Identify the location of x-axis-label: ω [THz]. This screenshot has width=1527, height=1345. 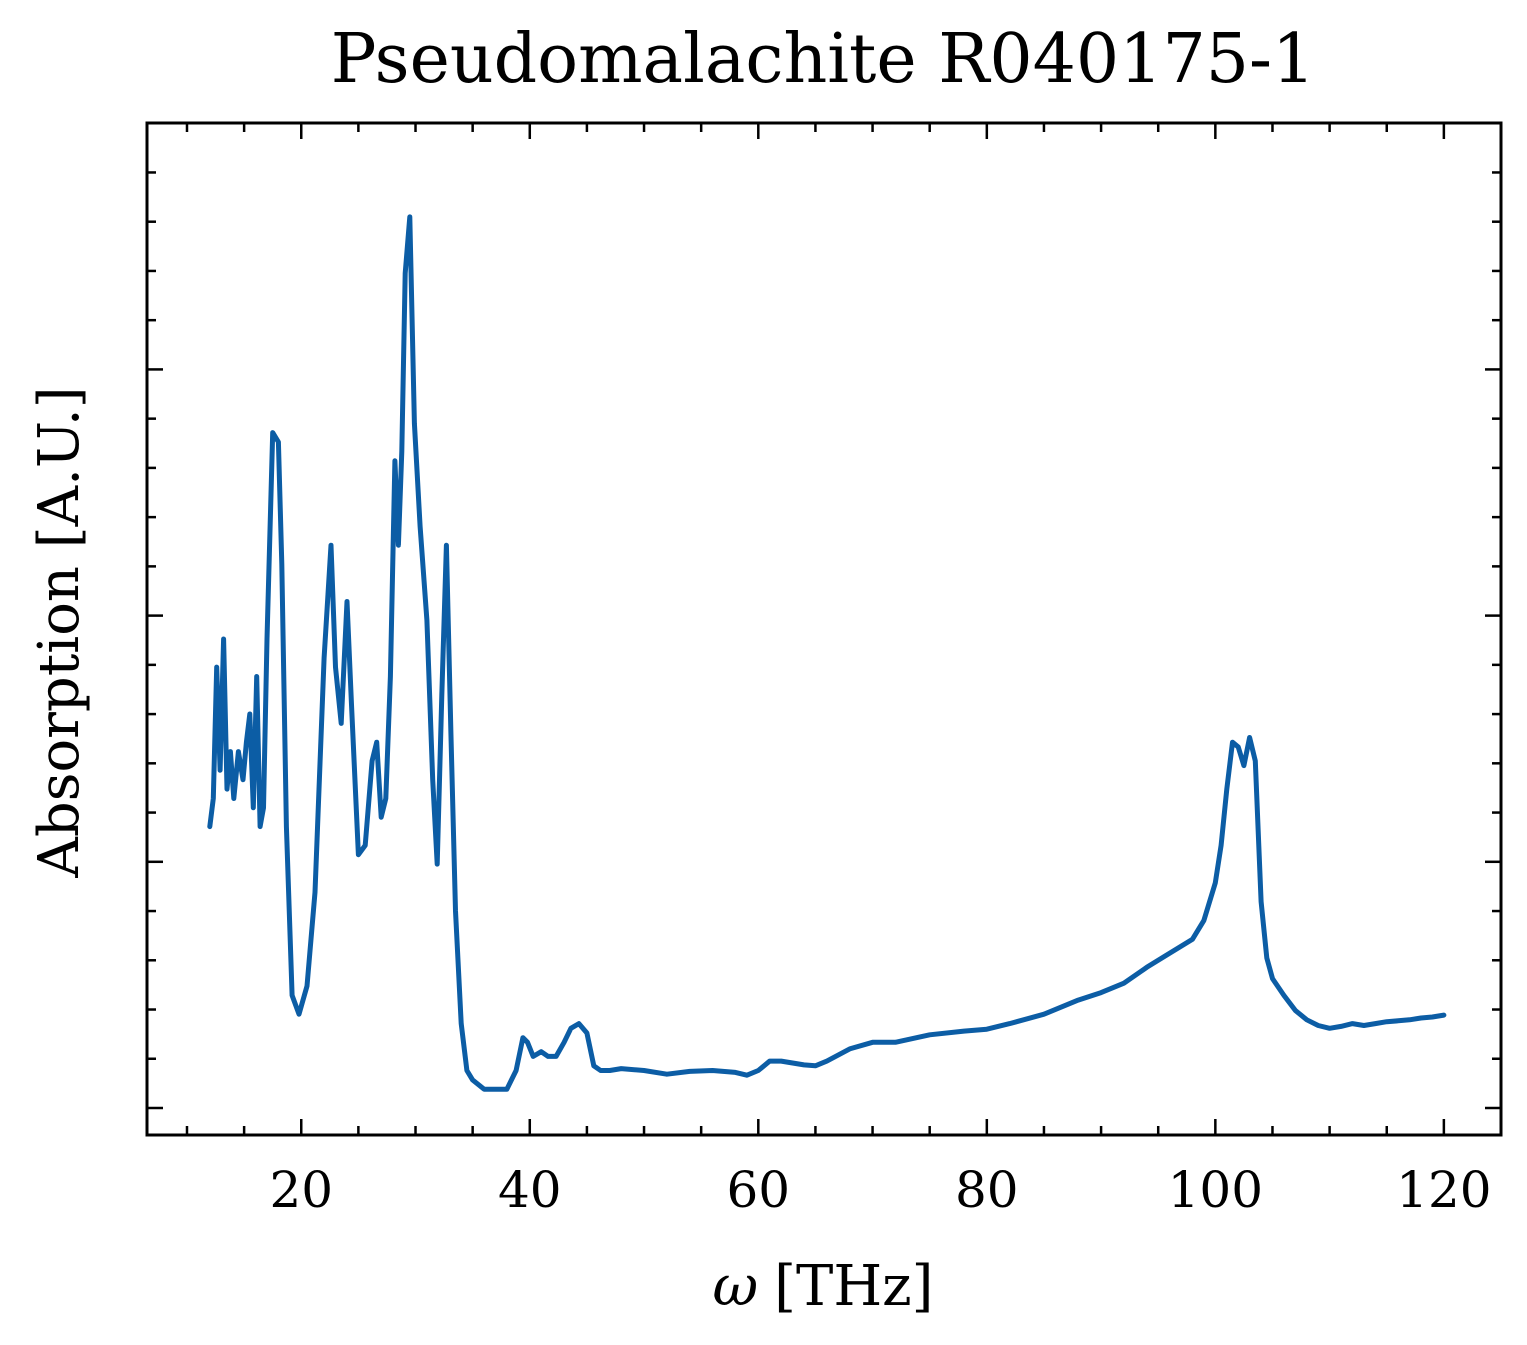
(822, 1286).